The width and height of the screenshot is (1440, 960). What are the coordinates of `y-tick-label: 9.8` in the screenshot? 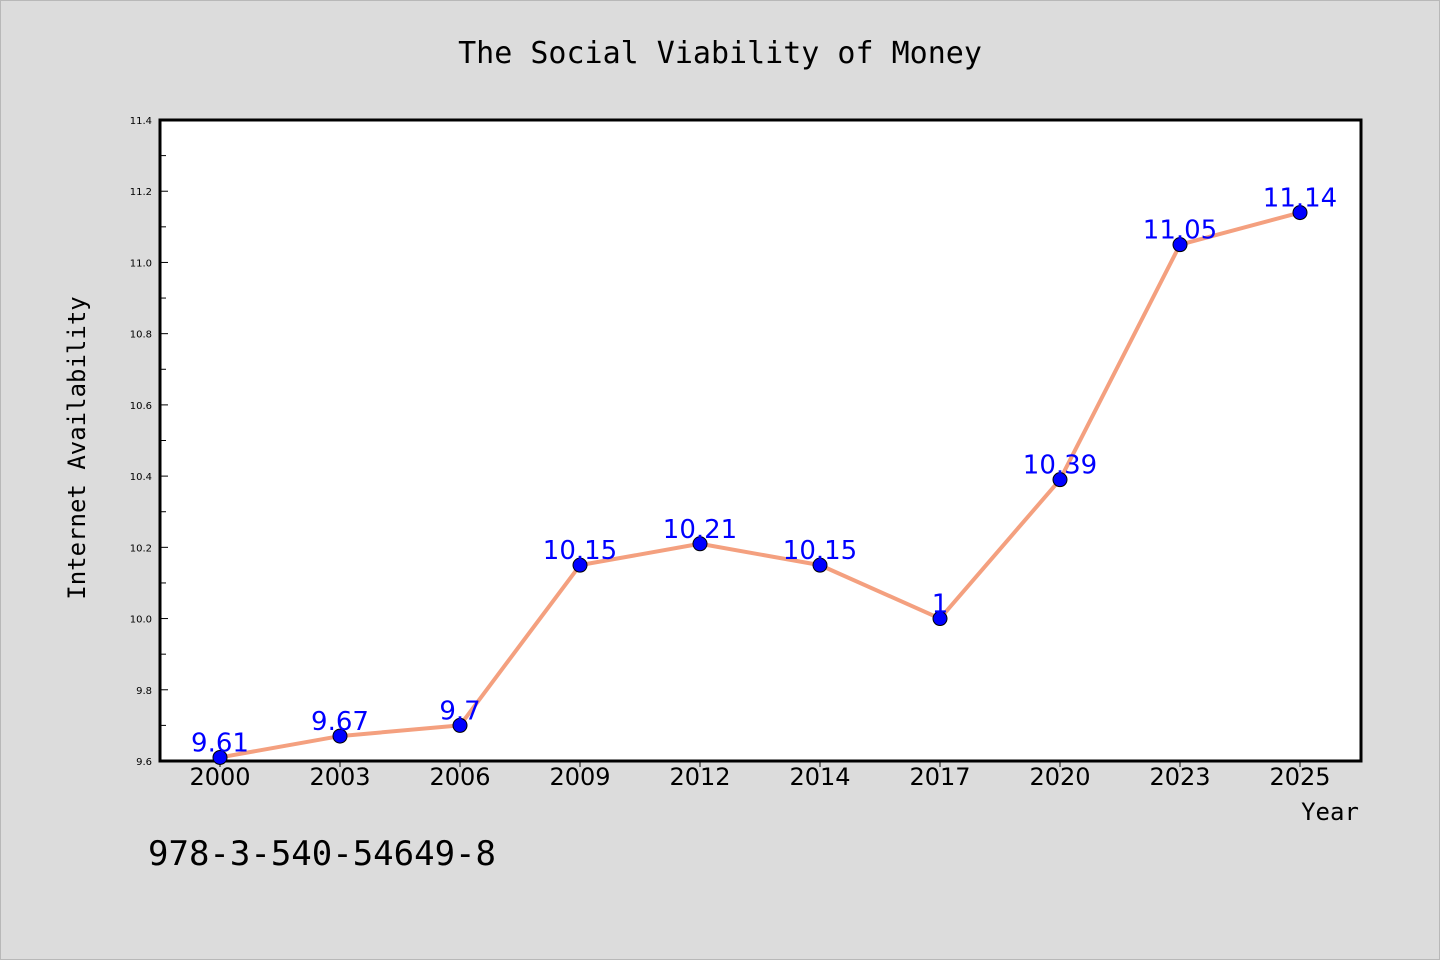 It's located at (144, 691).